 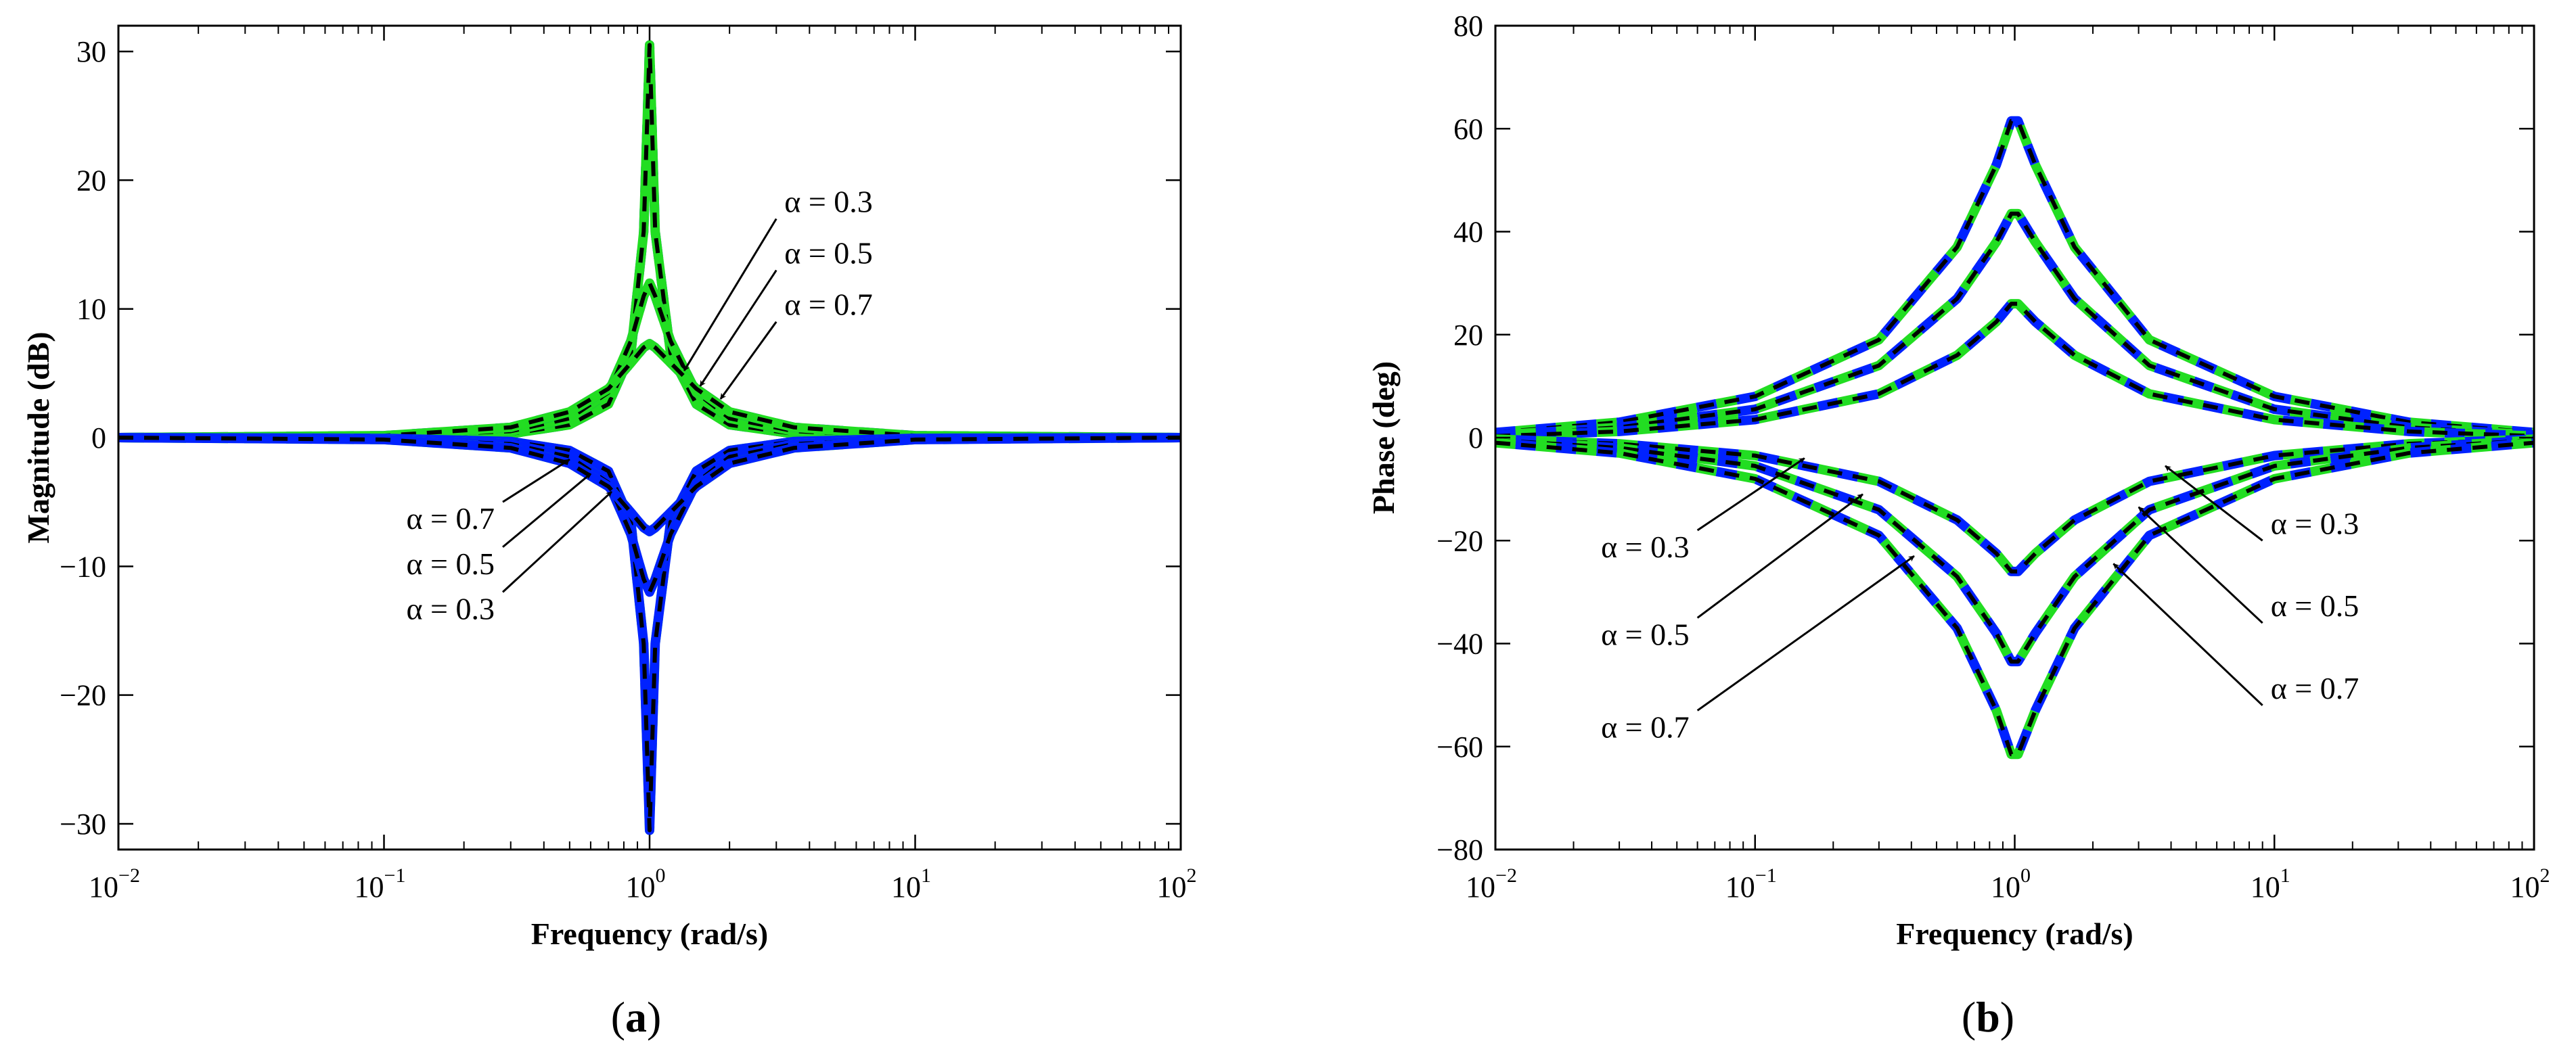 What do you see at coordinates (1468, 128) in the screenshot?
I see `y-tick-label: 60` at bounding box center [1468, 128].